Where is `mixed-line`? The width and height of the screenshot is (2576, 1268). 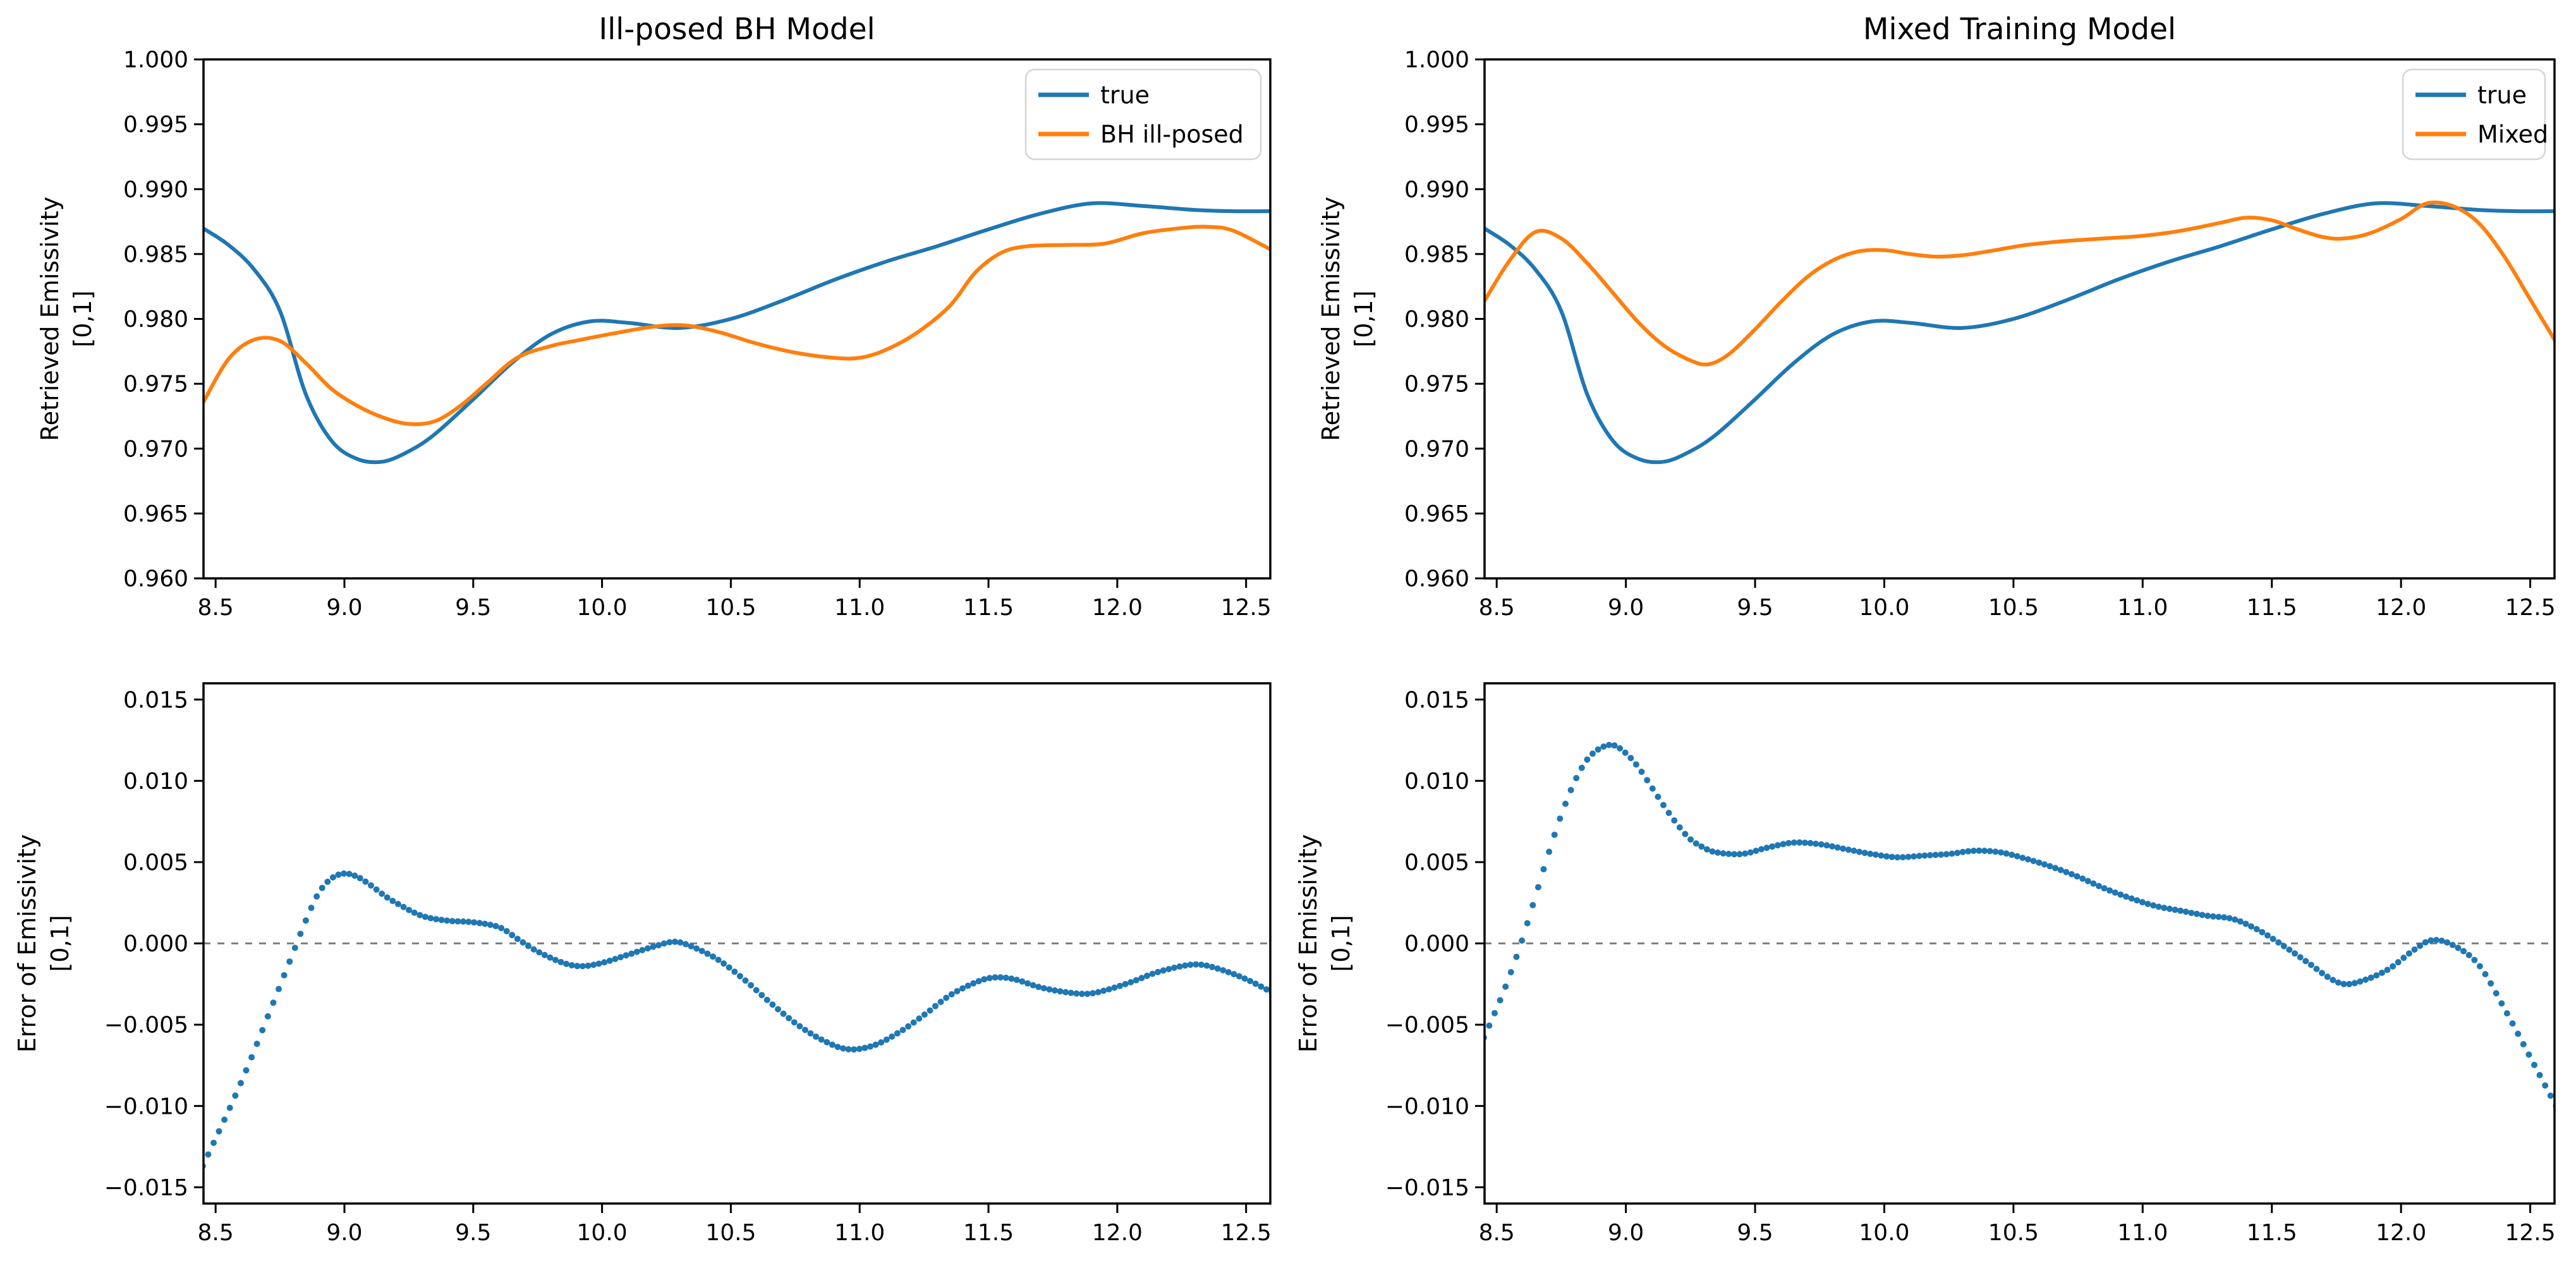 mixed-line is located at coordinates (2020, 283).